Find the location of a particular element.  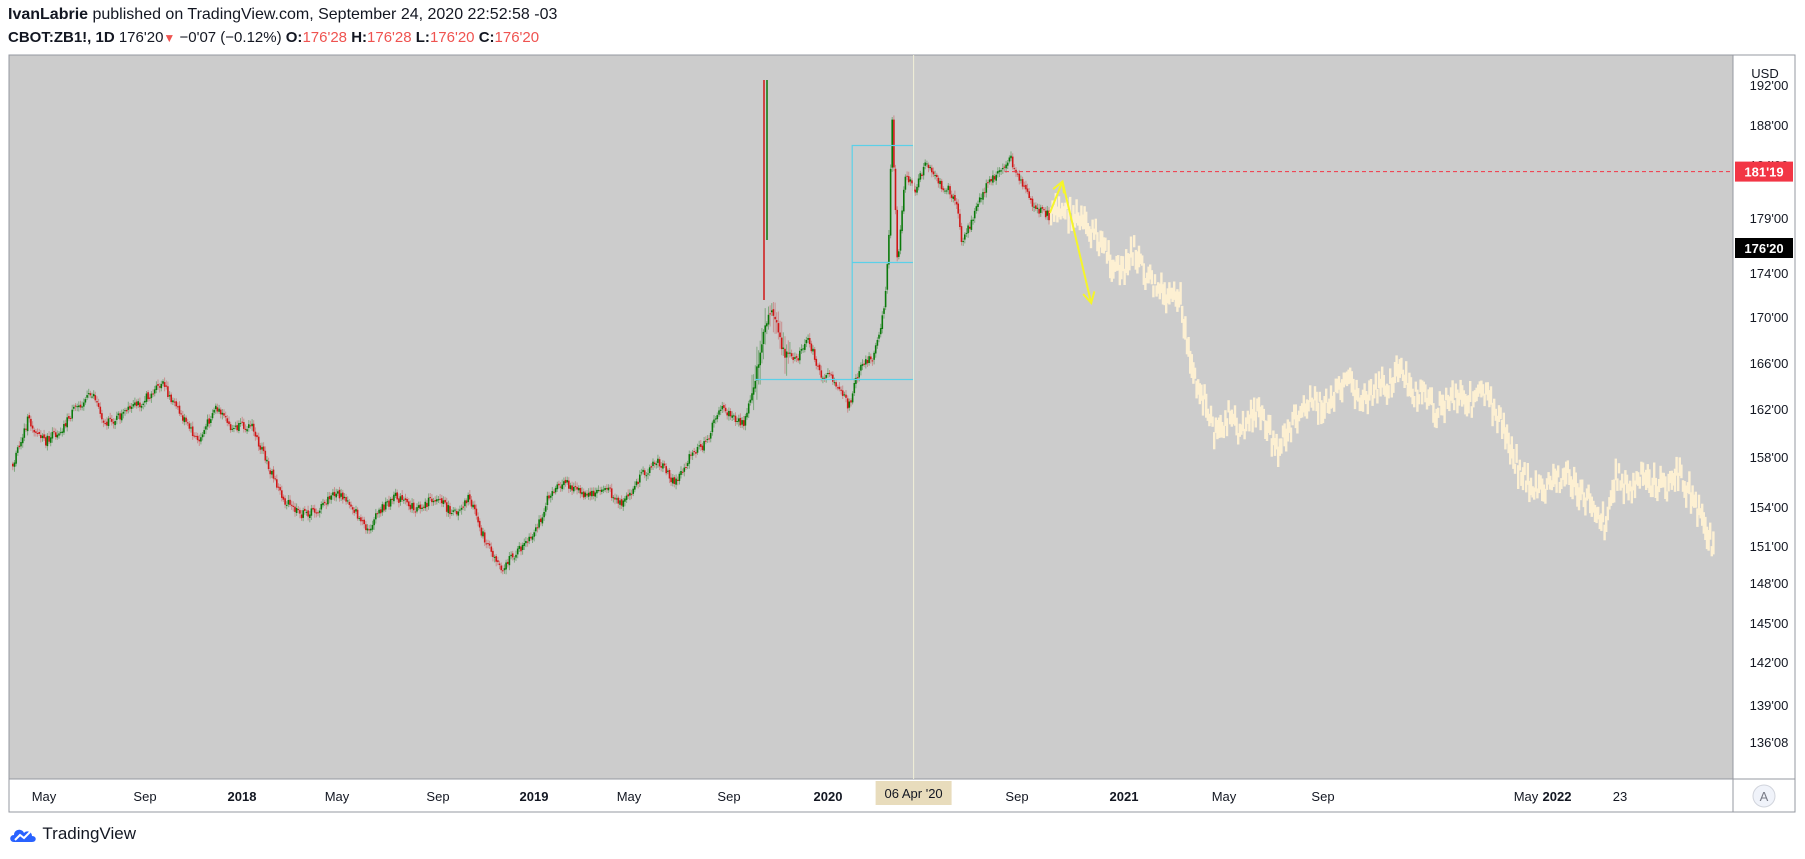

symbol-label: CBOT:ZB1!, 1D is located at coordinates (61, 37).